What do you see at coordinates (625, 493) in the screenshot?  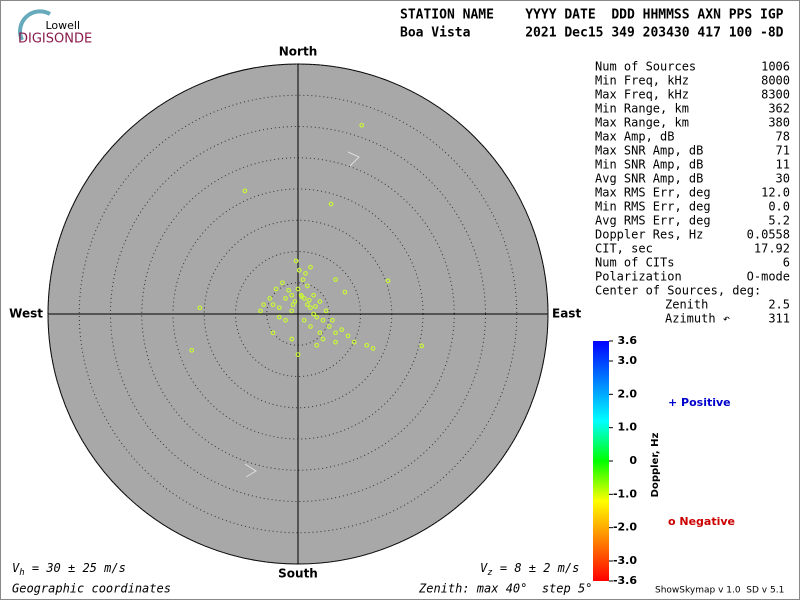 I see `colorbar-tick-label: -1.0` at bounding box center [625, 493].